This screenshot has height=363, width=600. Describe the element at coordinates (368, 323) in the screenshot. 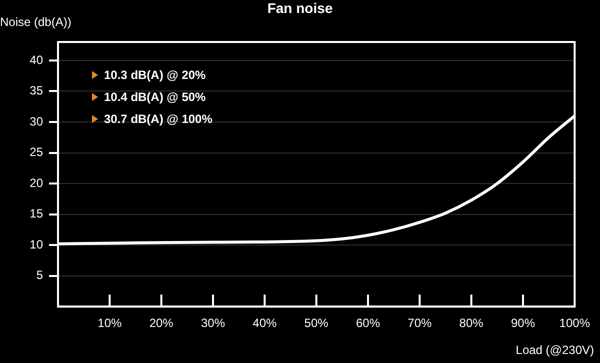

I see `x-tick-label: 60%` at that location.